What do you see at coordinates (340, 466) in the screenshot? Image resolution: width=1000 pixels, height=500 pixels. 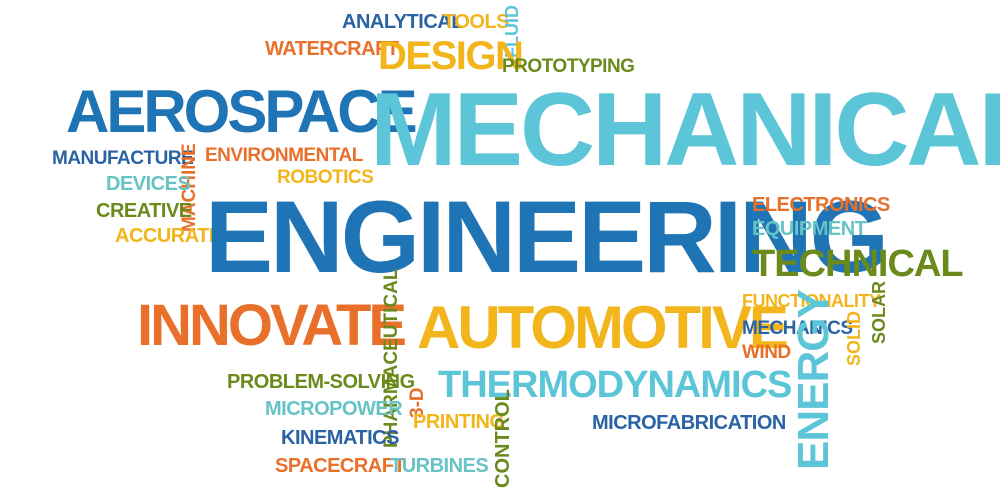 I see `word-spacecraft: SPACECRAFT` at bounding box center [340, 466].